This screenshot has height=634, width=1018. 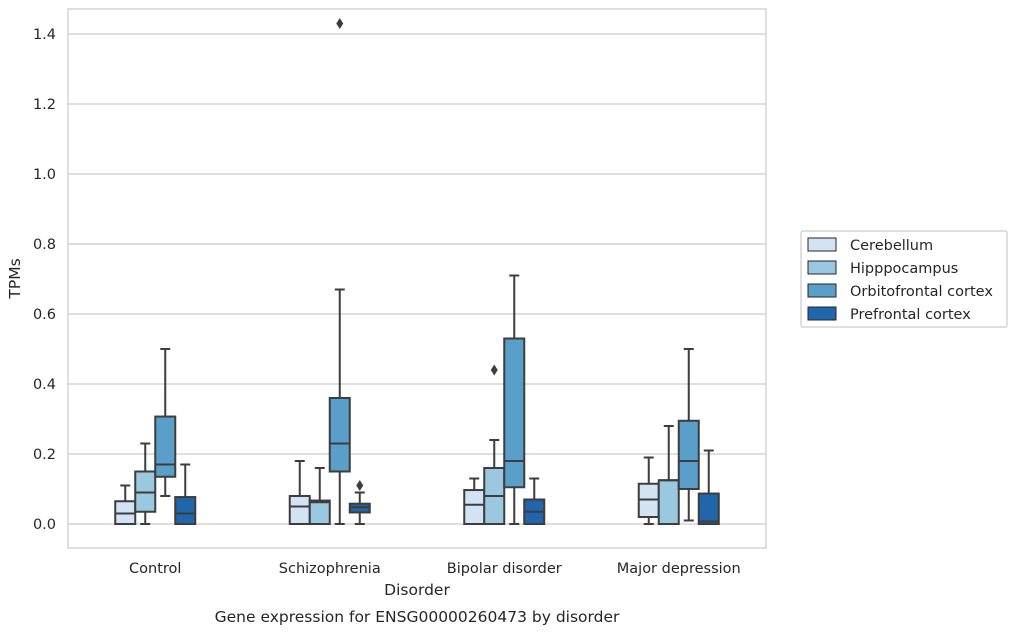 I want to click on x-tick-label: Bipolar disorder, so click(x=504, y=569).